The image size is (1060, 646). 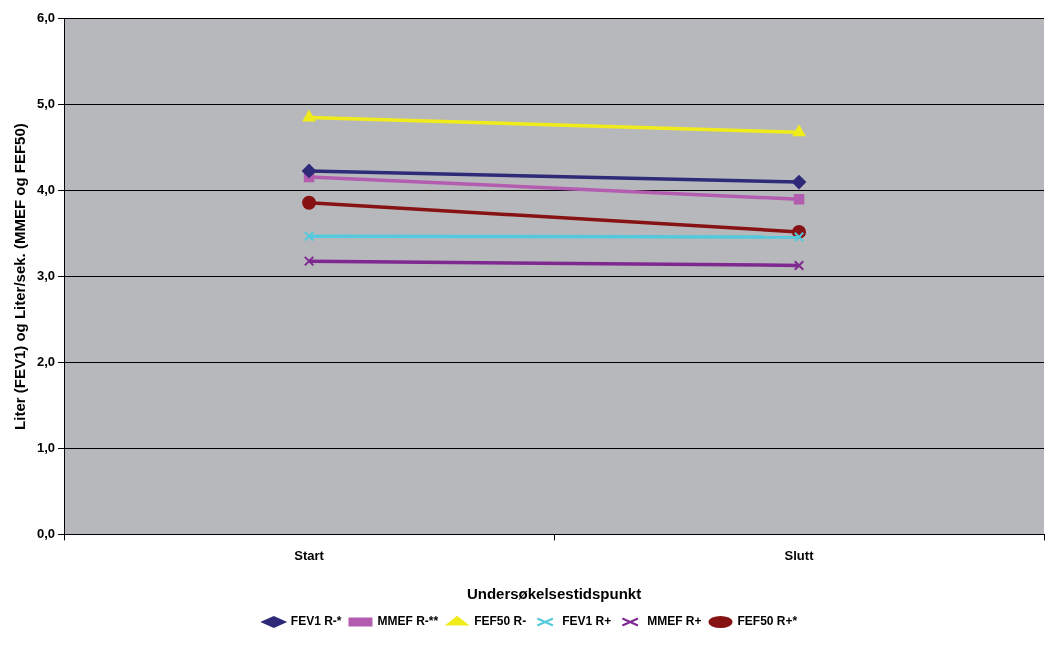 I want to click on y-tick-label: 0,0, so click(x=46, y=533).